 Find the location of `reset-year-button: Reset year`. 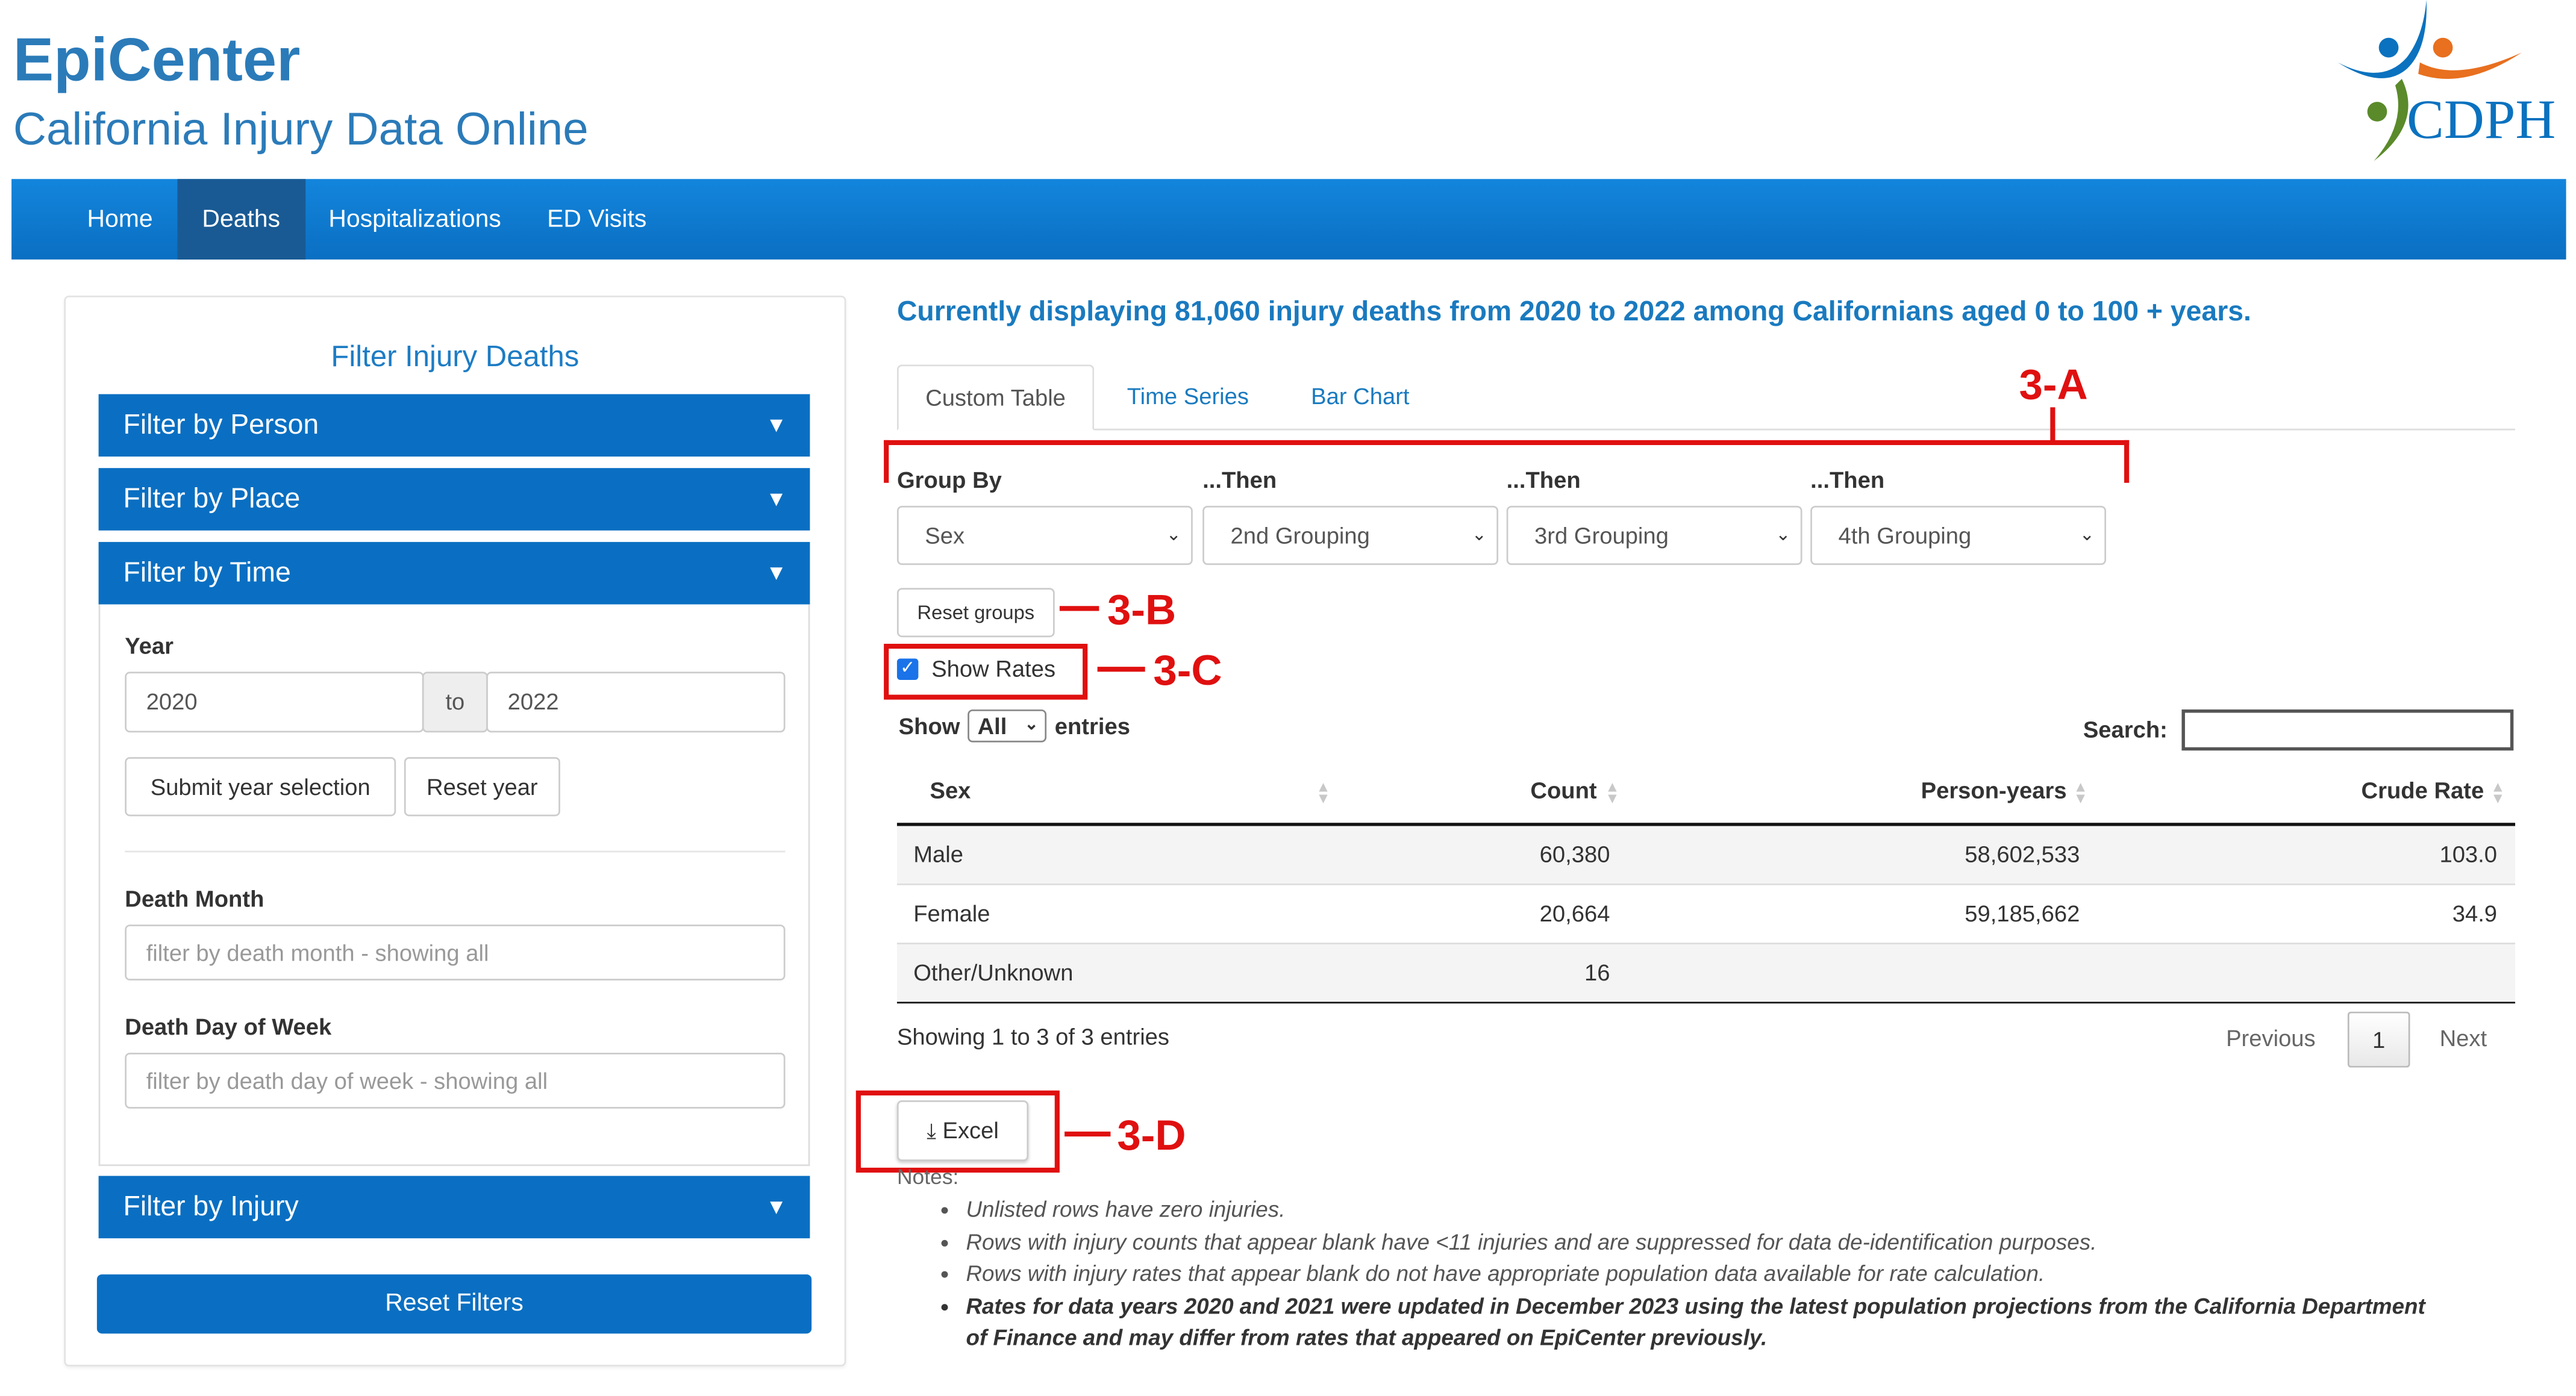

reset-year-button: Reset year is located at coordinates (482, 787).